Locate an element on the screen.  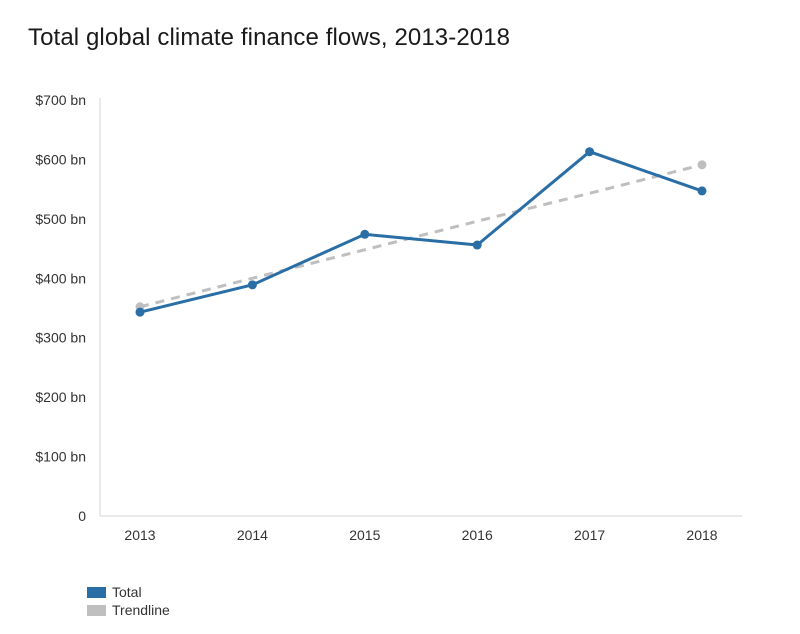
x-tick-labels: 2013 2014 2015 2016 2017 2018 is located at coordinates (420, 535).